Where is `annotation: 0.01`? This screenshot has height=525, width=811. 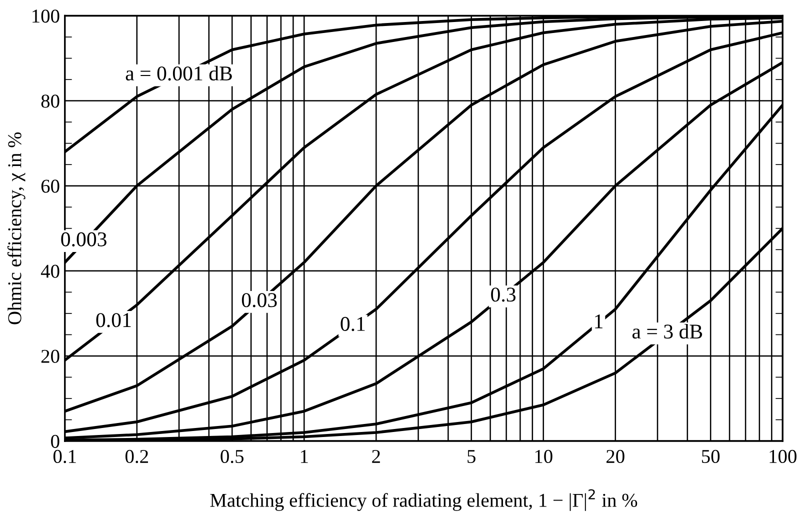 annotation: 0.01 is located at coordinates (113, 320).